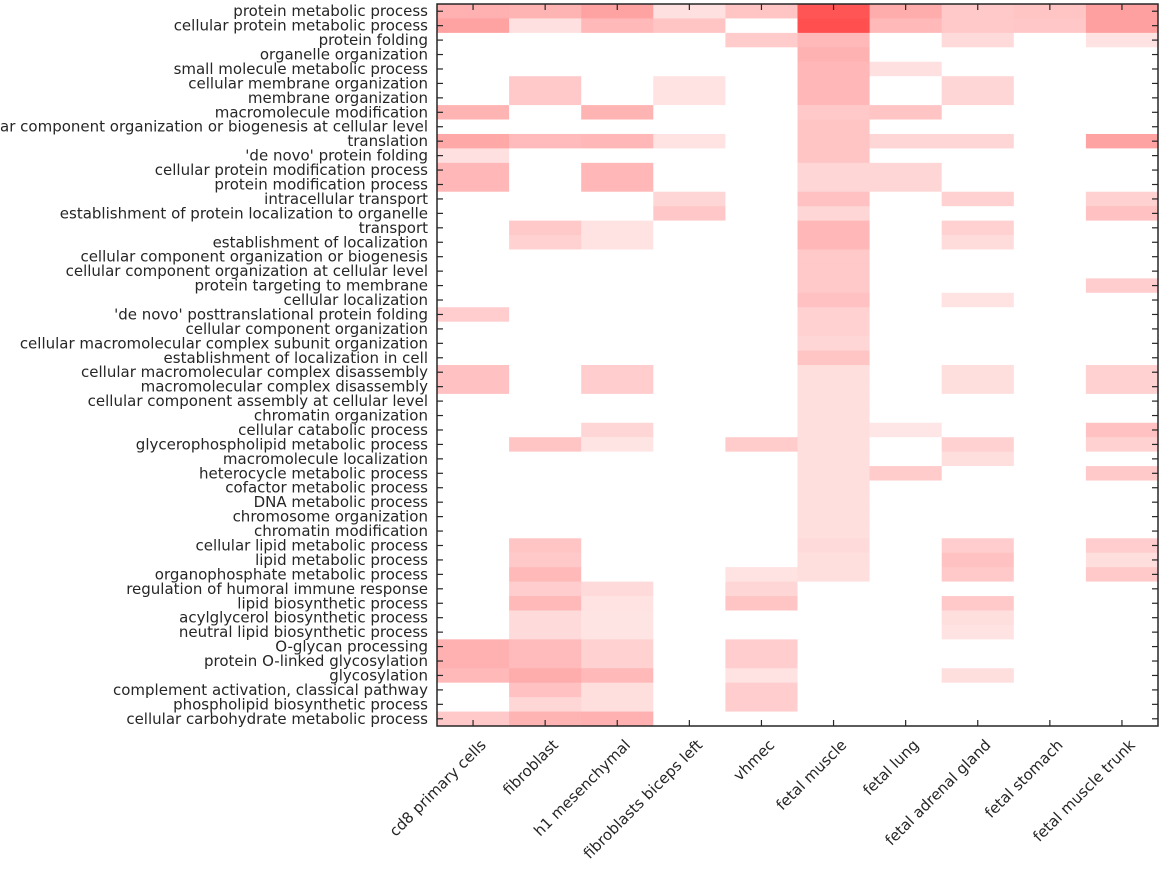 The image size is (1167, 875). I want to click on x-tick-label: fetal lung, so click(890, 767).